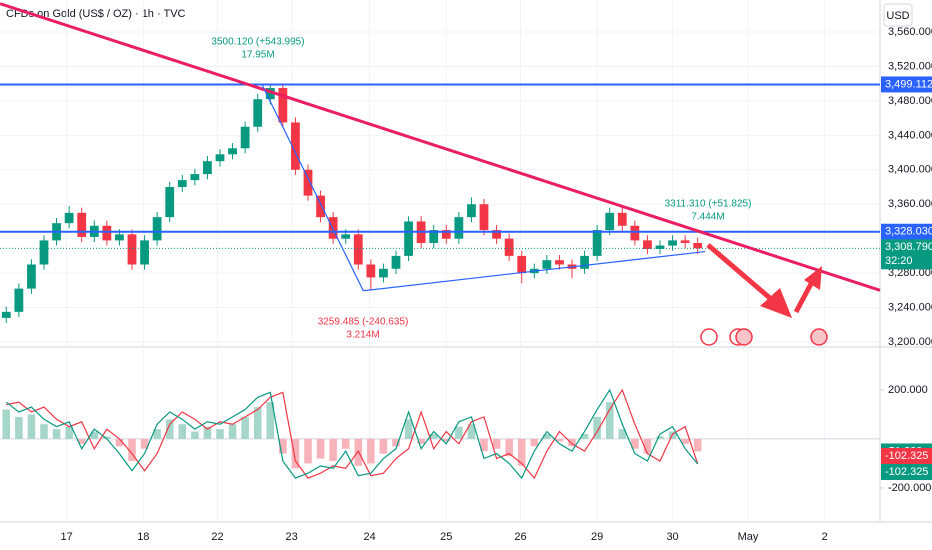 This screenshot has width=932, height=550. What do you see at coordinates (369, 537) in the screenshot?
I see `x-tick-label: 24` at bounding box center [369, 537].